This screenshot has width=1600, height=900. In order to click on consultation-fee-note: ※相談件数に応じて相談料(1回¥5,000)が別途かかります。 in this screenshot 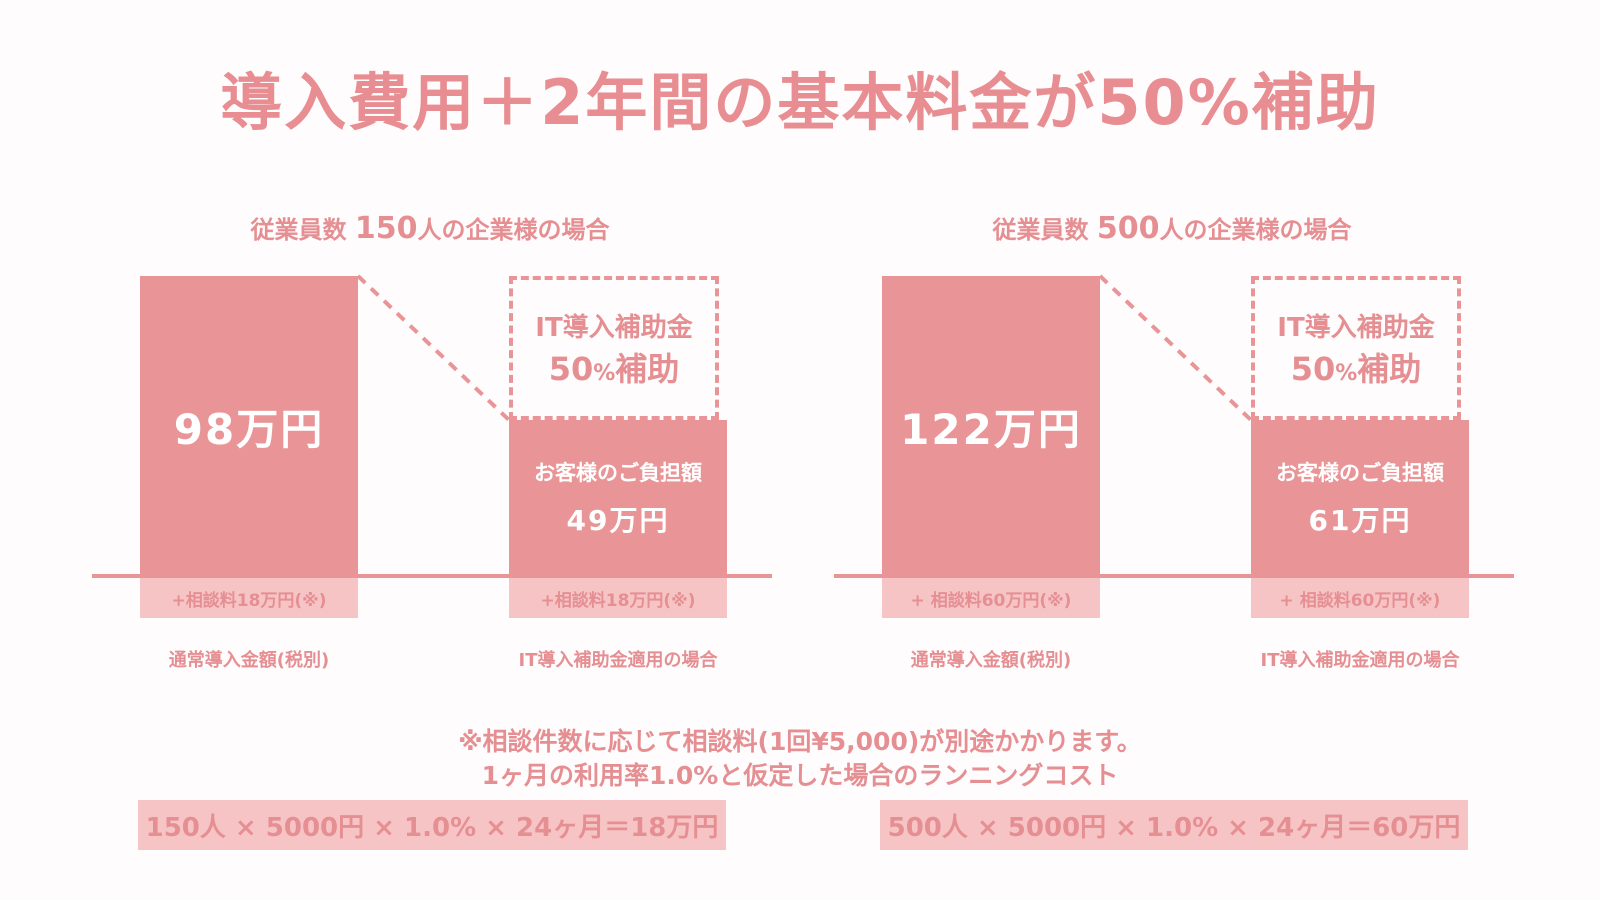, I will do `click(800, 741)`.